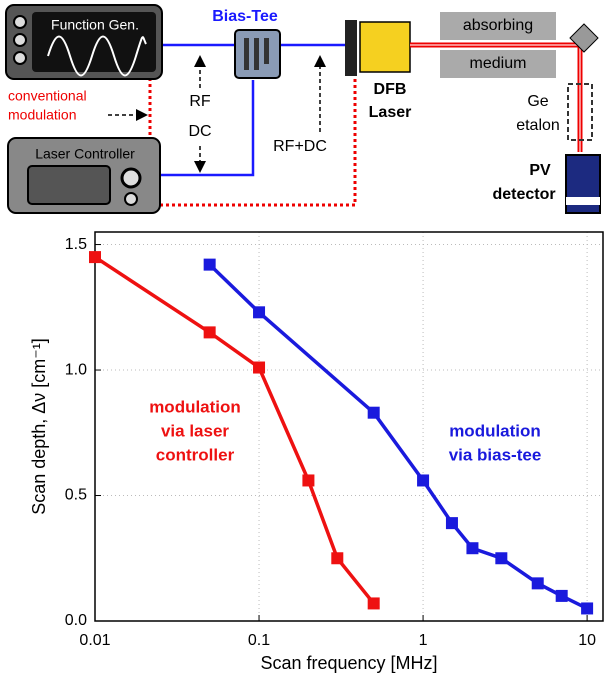 Image resolution: width=611 pixels, height=680 pixels. I want to click on x-axis-label: Scan frequency [MHz], so click(348, 663).